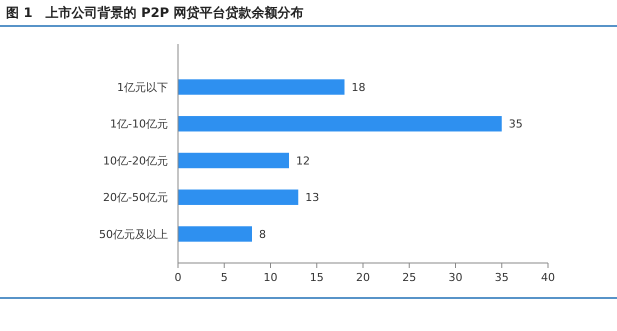 The height and width of the screenshot is (331, 617). Describe the element at coordinates (548, 277) in the screenshot. I see `x-tick-label: 40` at that location.